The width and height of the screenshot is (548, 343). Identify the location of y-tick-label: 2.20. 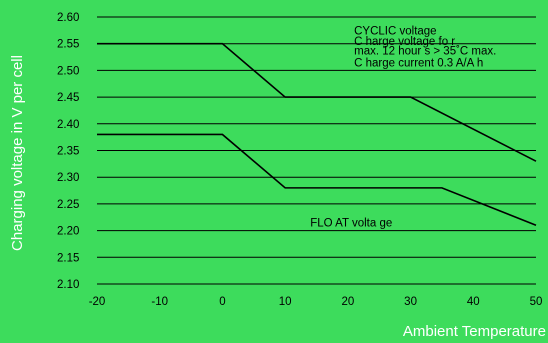
(68, 232).